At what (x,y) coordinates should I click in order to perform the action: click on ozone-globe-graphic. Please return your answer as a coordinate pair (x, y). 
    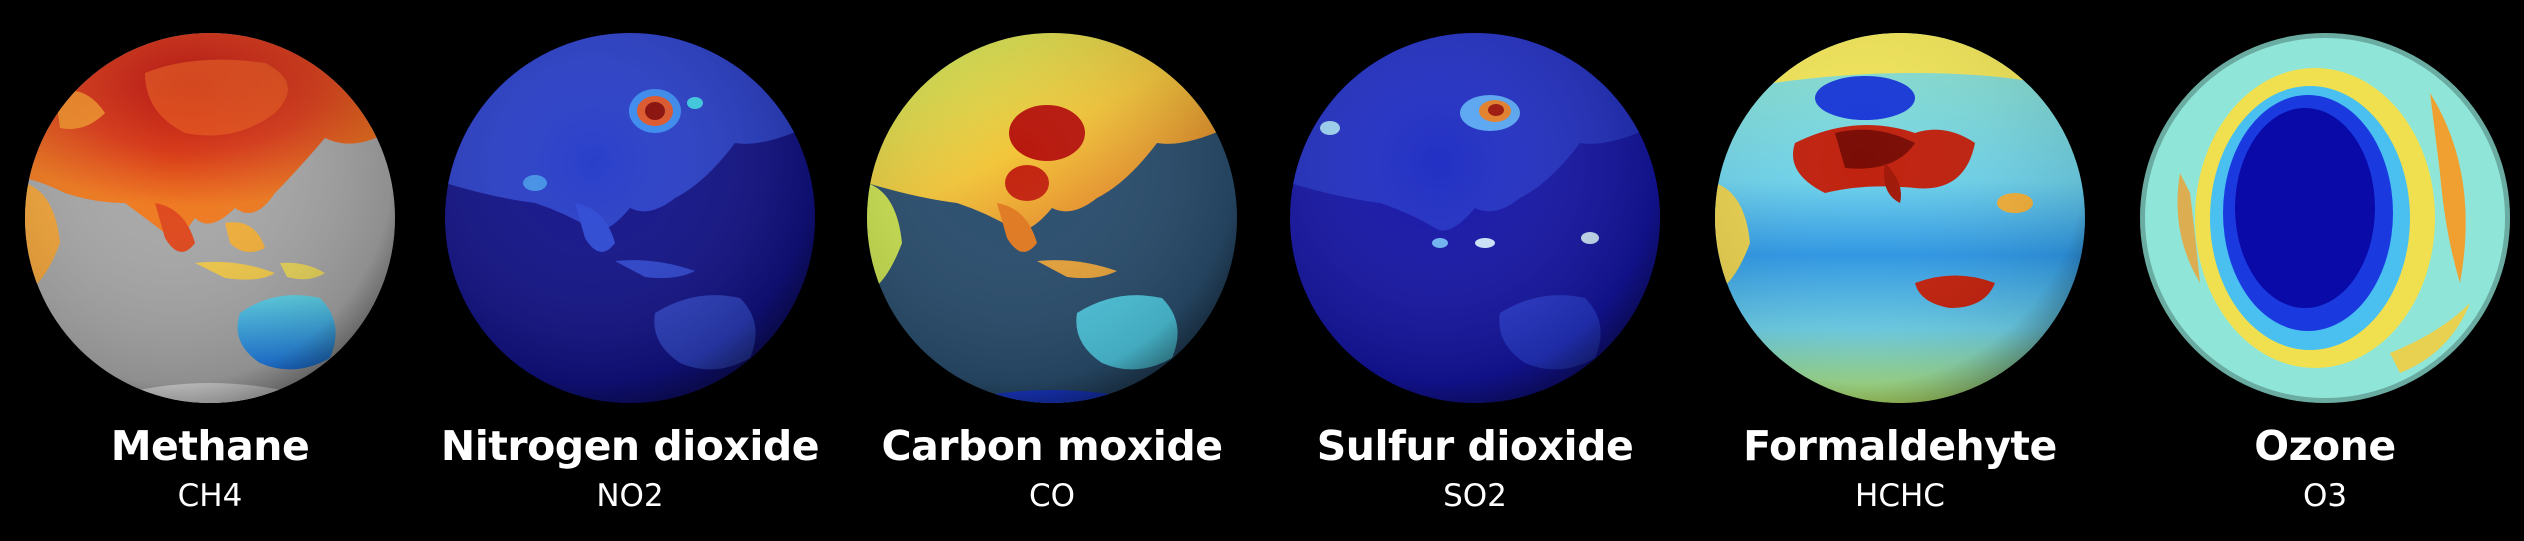
    Looking at the image, I should click on (2325, 218).